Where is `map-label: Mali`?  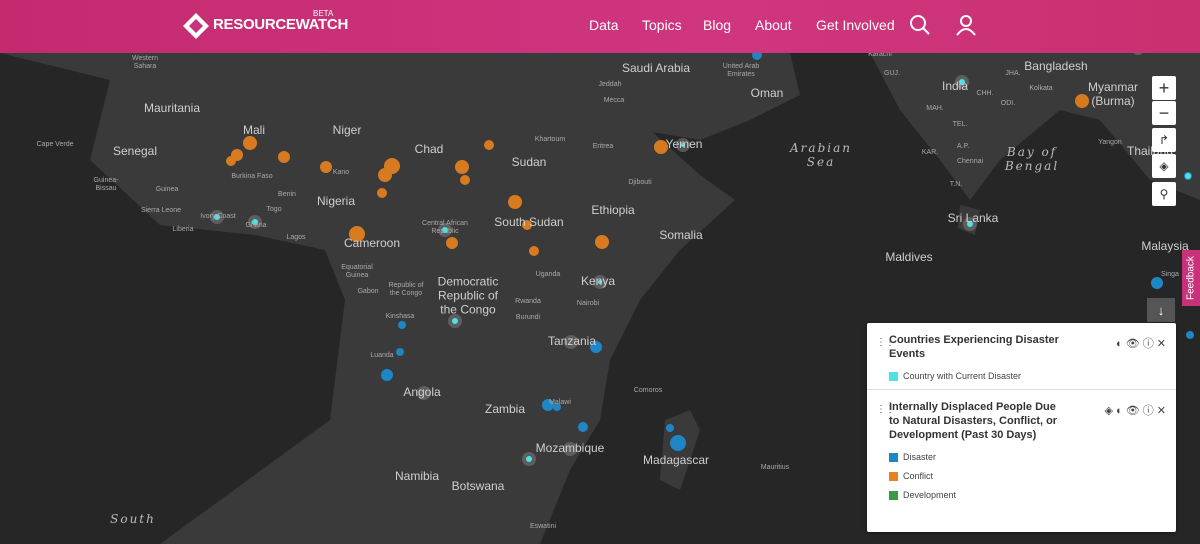
map-label: Mali is located at coordinates (254, 130).